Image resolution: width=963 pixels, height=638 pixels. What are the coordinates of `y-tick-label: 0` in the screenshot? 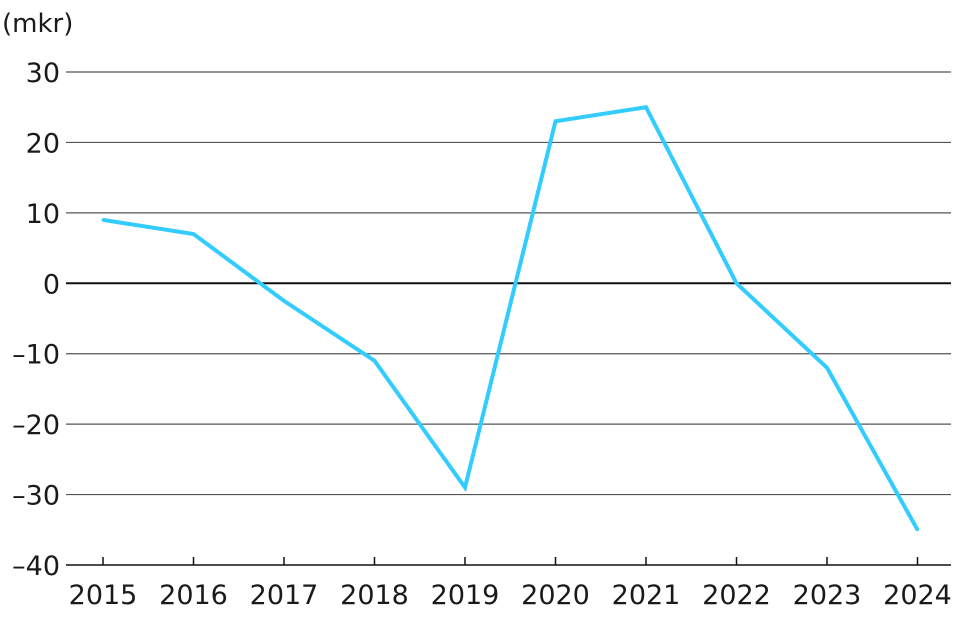 It's located at (51, 284).